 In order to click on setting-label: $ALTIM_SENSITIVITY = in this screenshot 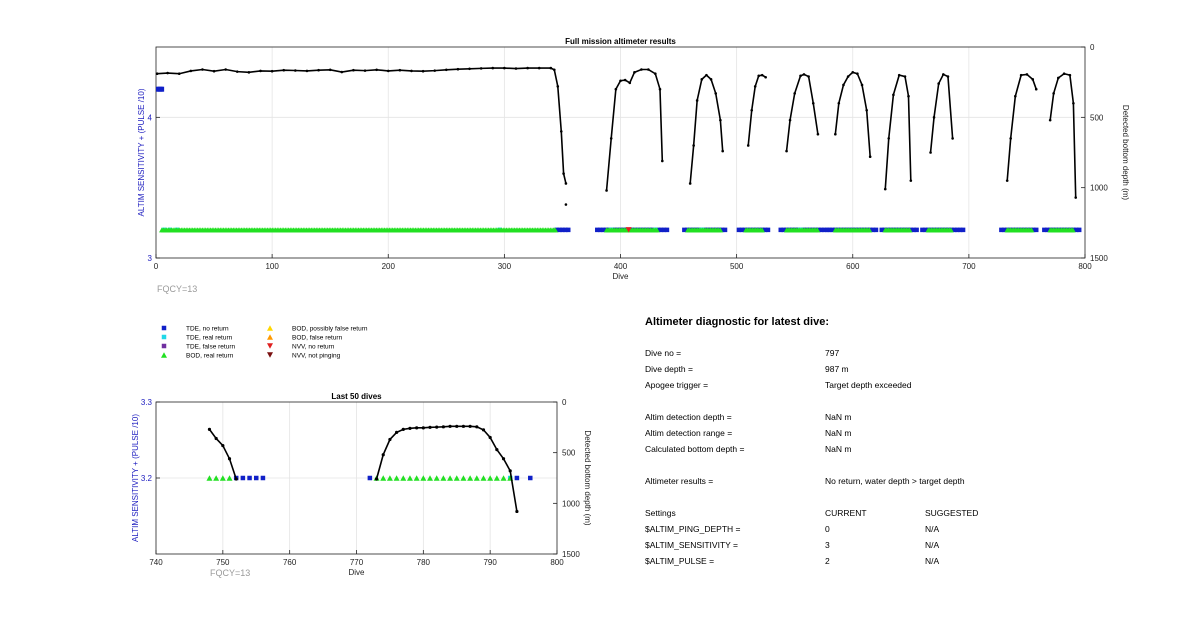, I will do `click(691, 545)`.